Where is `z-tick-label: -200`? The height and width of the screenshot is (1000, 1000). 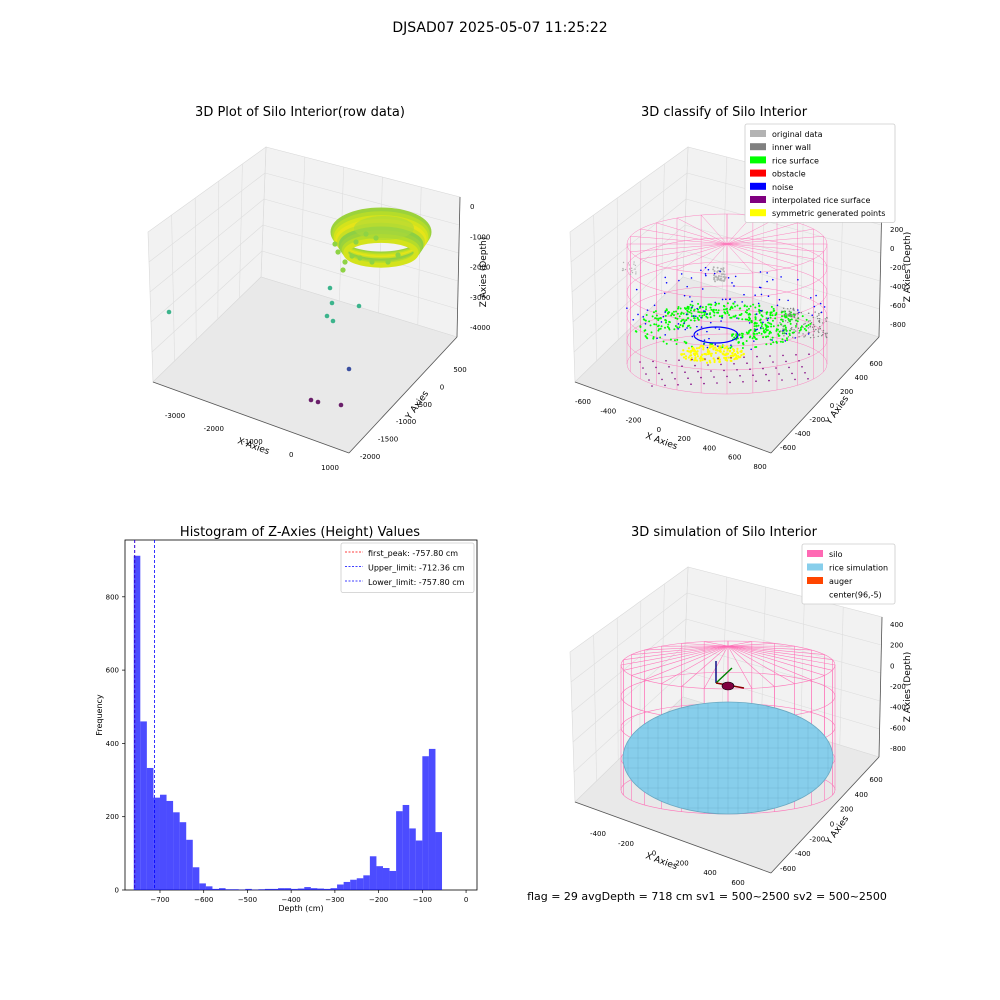 z-tick-label: -200 is located at coordinates (898, 687).